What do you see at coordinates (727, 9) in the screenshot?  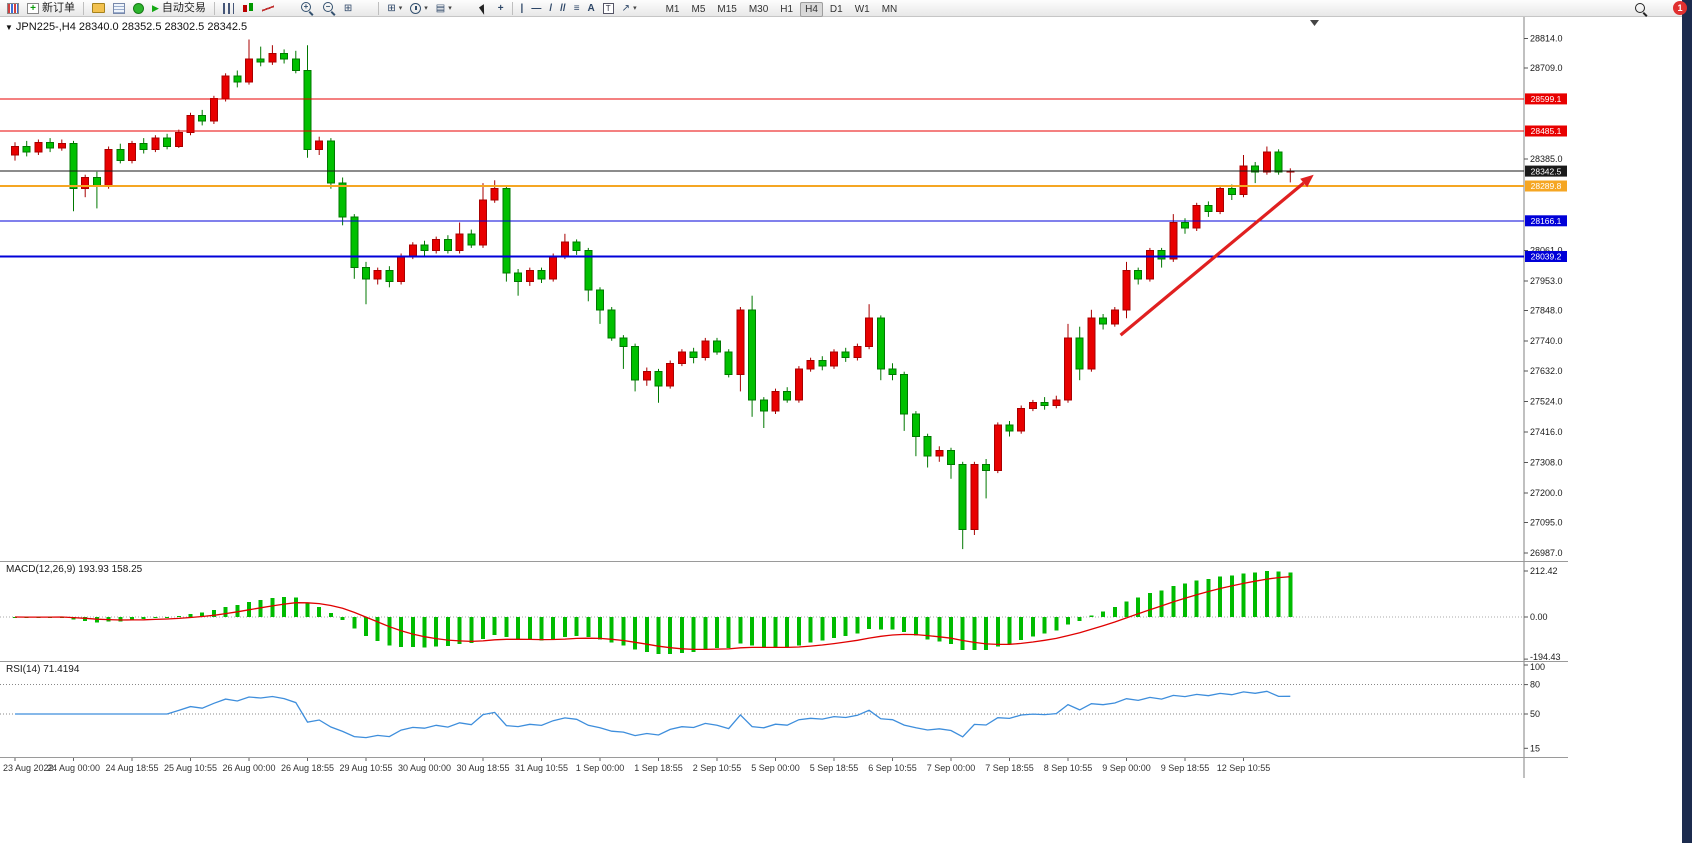 I see `timeframe-button-m15: M15` at bounding box center [727, 9].